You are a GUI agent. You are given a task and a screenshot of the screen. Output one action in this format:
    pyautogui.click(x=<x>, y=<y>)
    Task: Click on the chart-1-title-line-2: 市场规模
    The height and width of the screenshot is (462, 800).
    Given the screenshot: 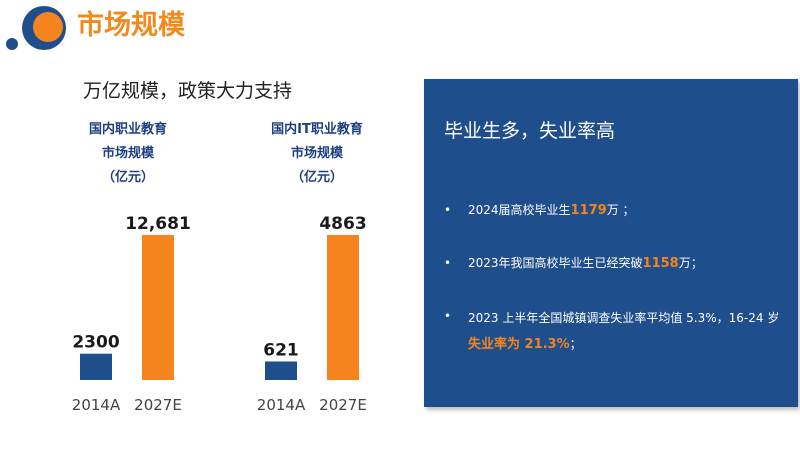 What is the action you would take?
    pyautogui.click(x=127, y=153)
    